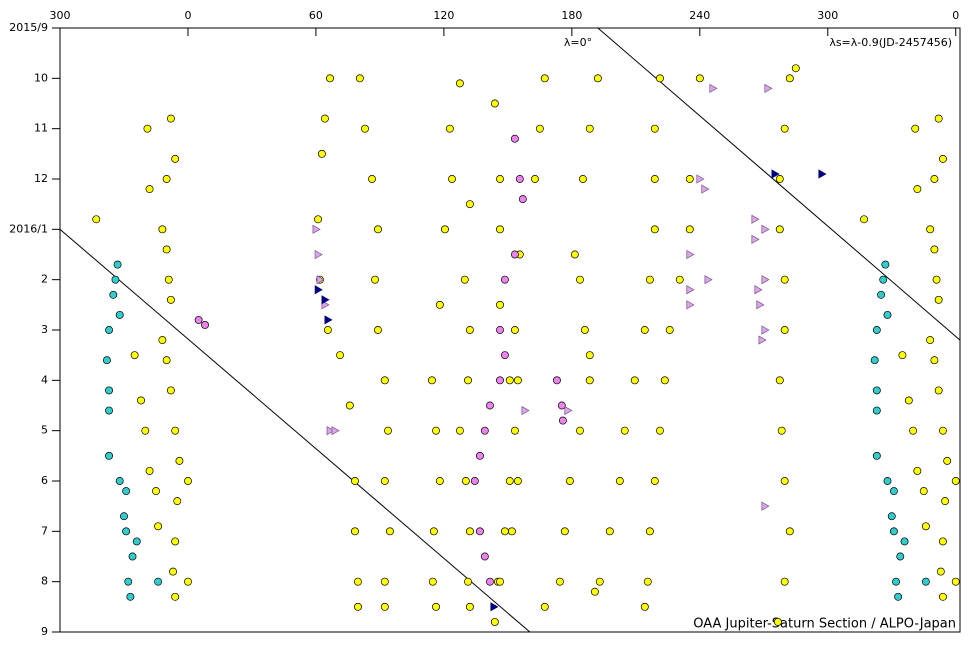 This screenshot has width=980, height=650. Describe the element at coordinates (578, 42) in the screenshot. I see `annotation: λ=0°` at that location.